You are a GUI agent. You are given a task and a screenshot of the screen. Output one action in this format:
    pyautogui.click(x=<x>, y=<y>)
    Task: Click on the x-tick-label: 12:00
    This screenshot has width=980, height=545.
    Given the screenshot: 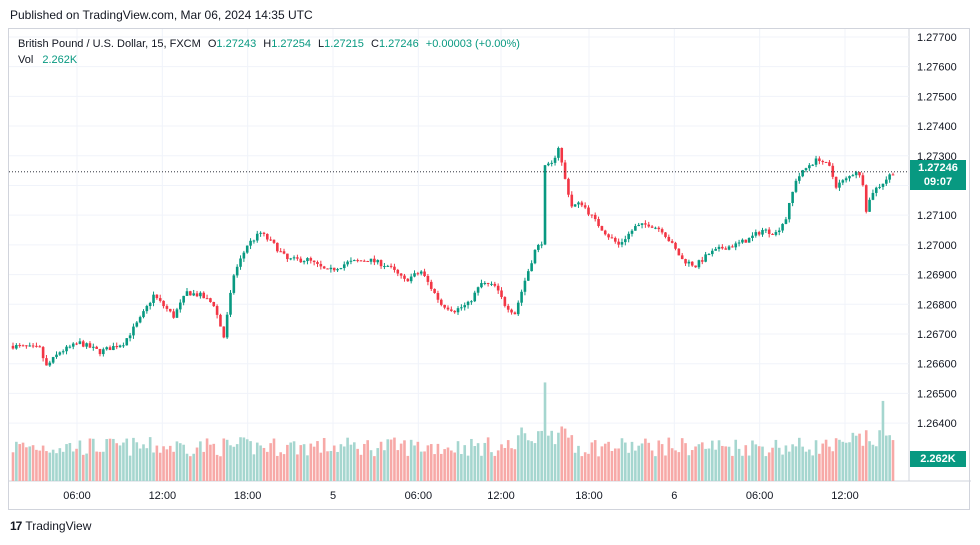 What is the action you would take?
    pyautogui.click(x=845, y=496)
    